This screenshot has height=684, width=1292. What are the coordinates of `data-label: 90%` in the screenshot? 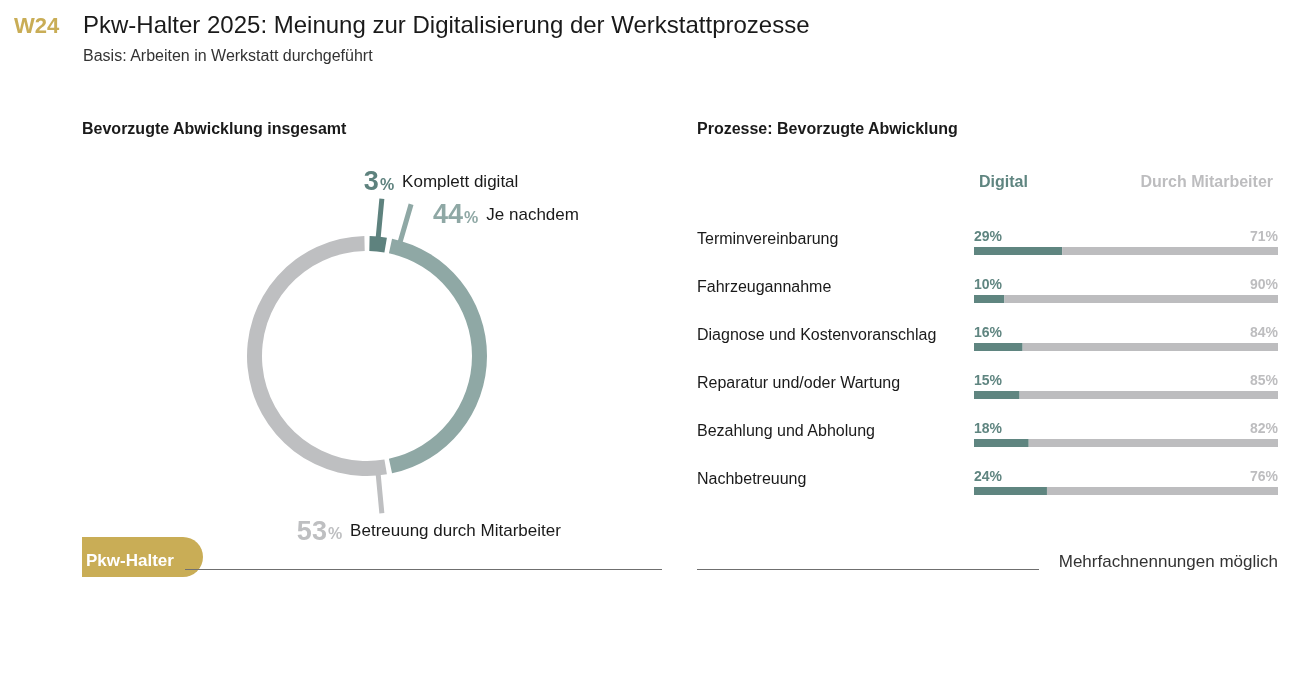 It's located at (1264, 284).